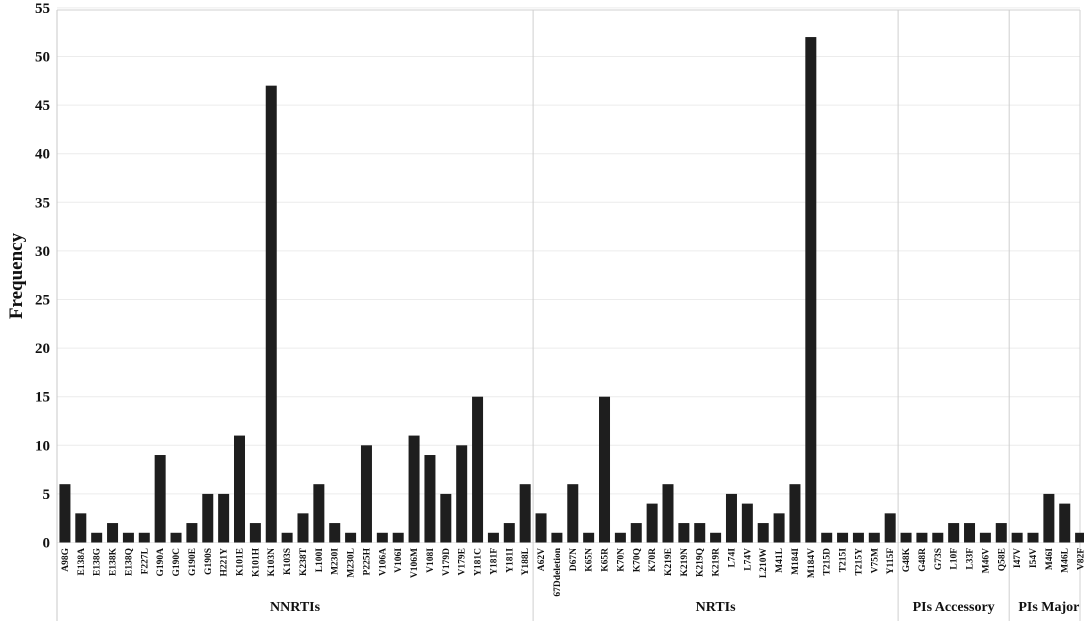 The image size is (1084, 626). Describe the element at coordinates (796, 561) in the screenshot. I see `x-tick-label: M184I` at that location.